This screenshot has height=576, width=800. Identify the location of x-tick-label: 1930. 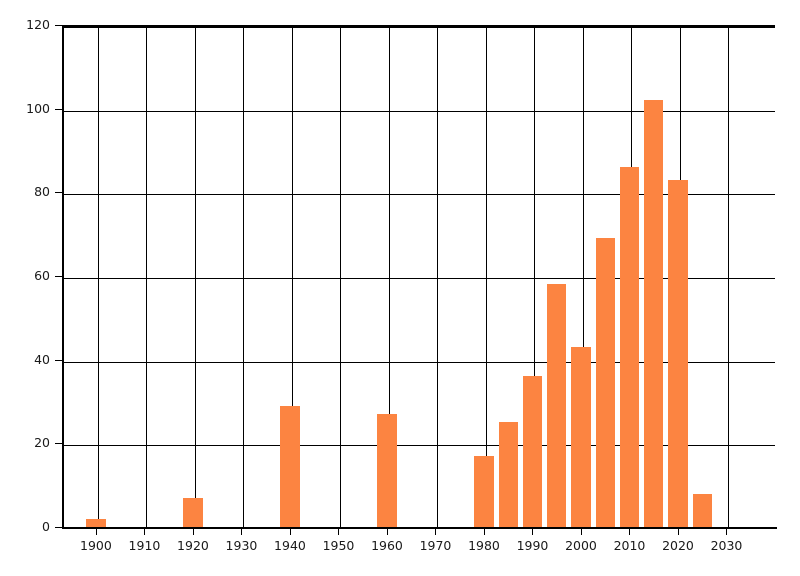
(241, 545).